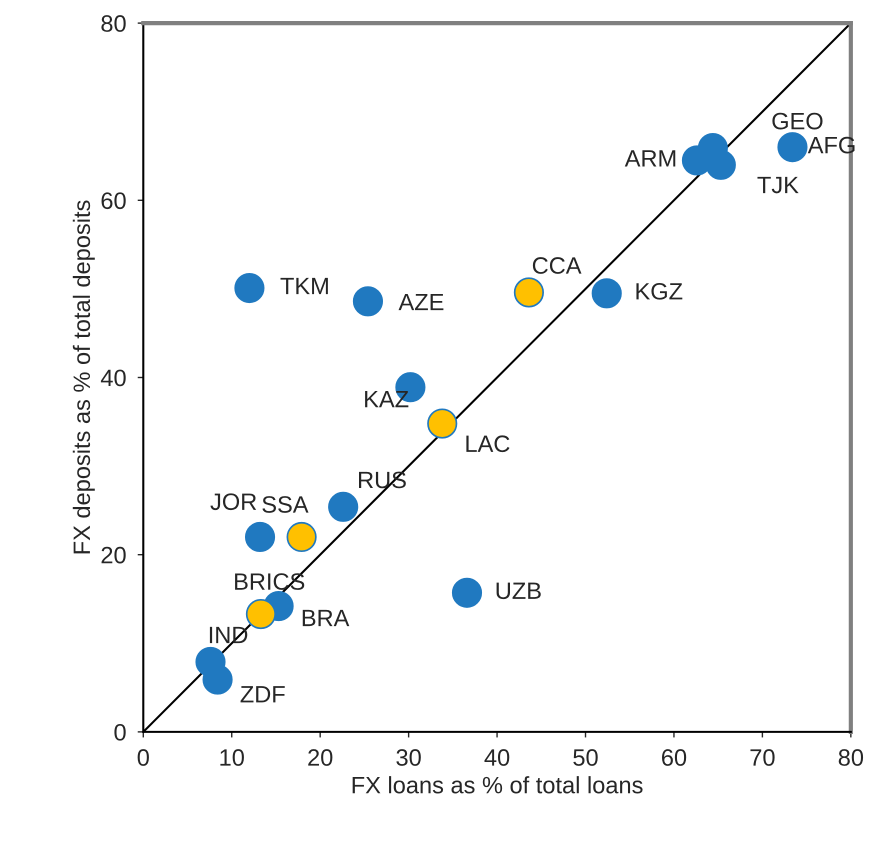 The image size is (890, 856). I want to click on x-tick-label: 10, so click(232, 757).